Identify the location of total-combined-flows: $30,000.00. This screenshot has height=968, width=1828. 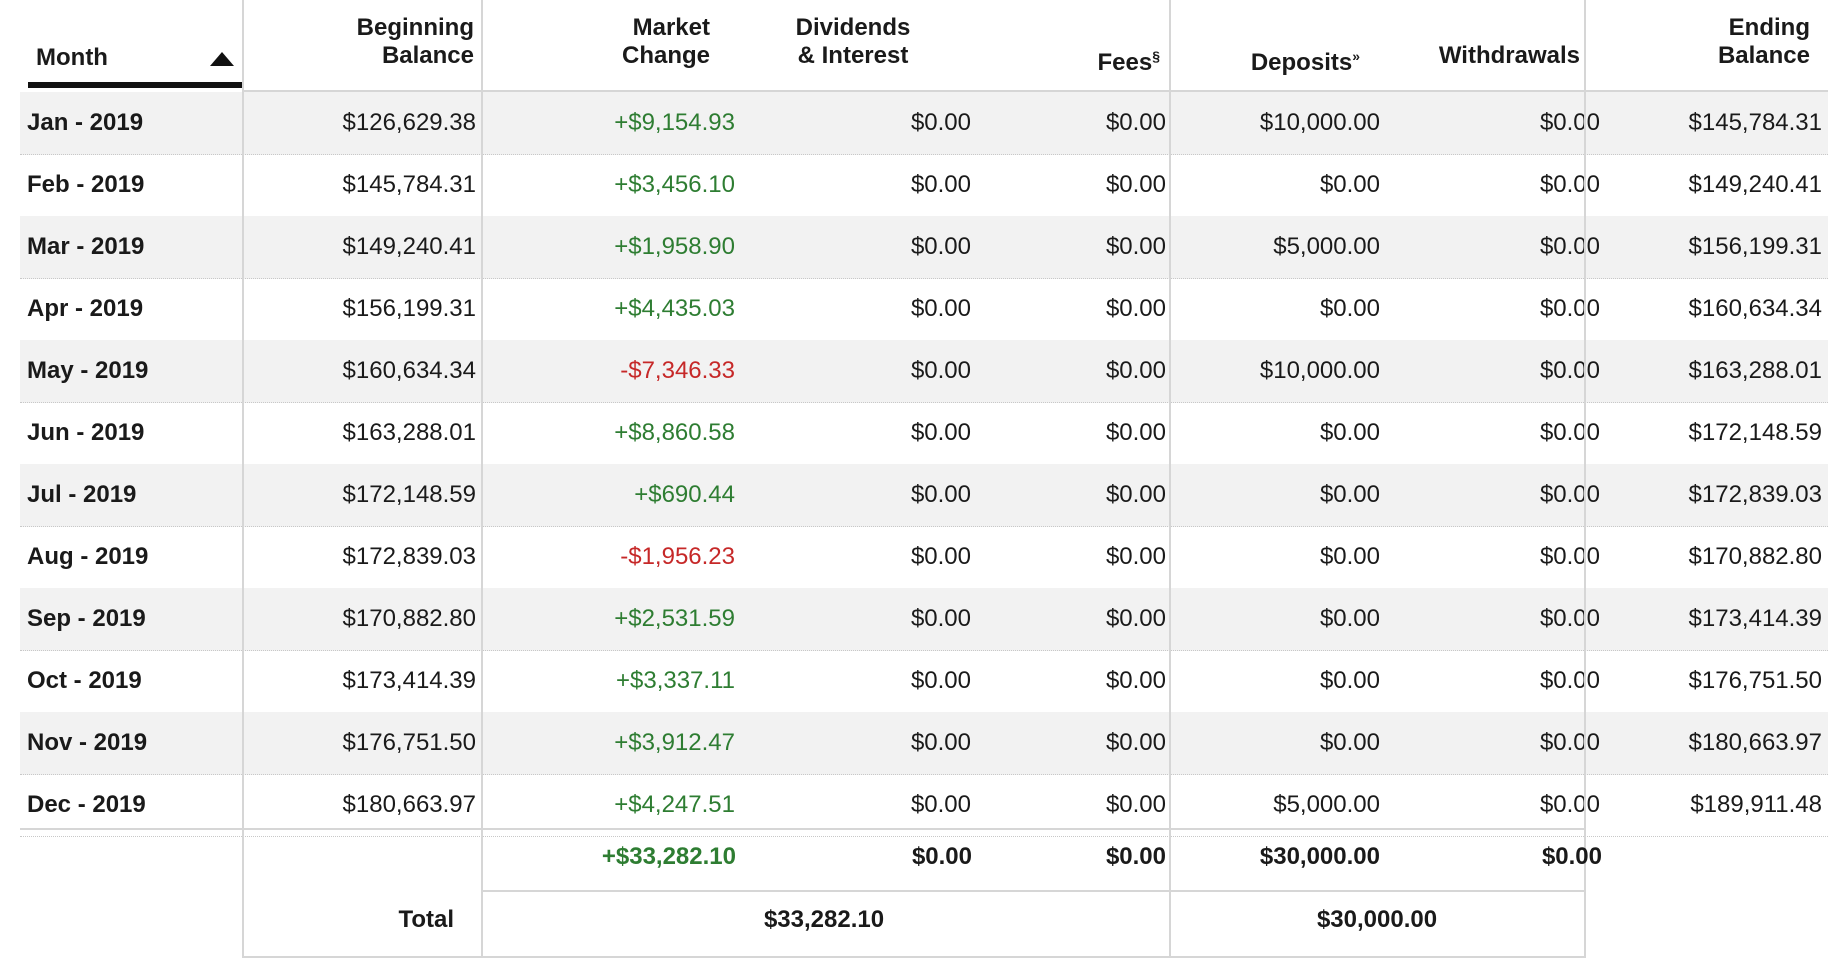
(1377, 919).